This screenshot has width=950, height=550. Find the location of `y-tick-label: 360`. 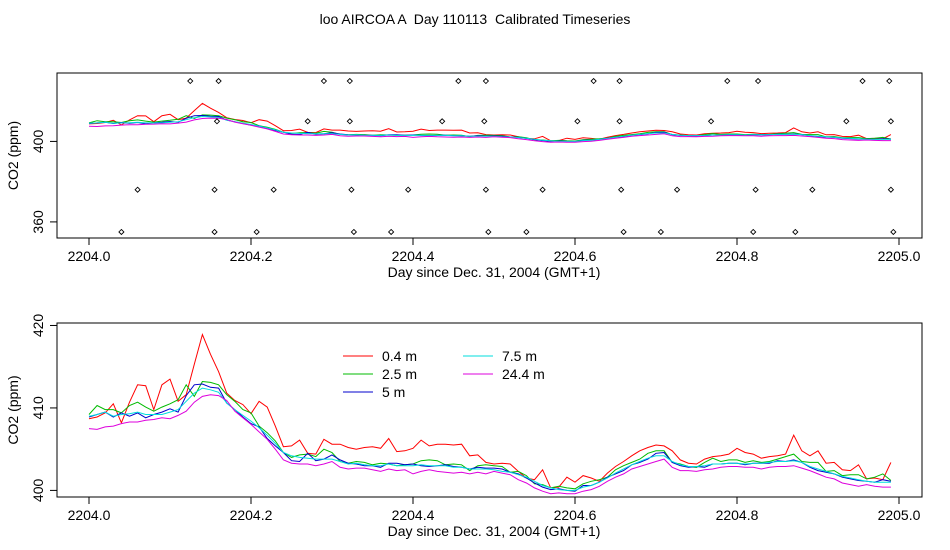

y-tick-label: 360 is located at coordinates (38, 222).